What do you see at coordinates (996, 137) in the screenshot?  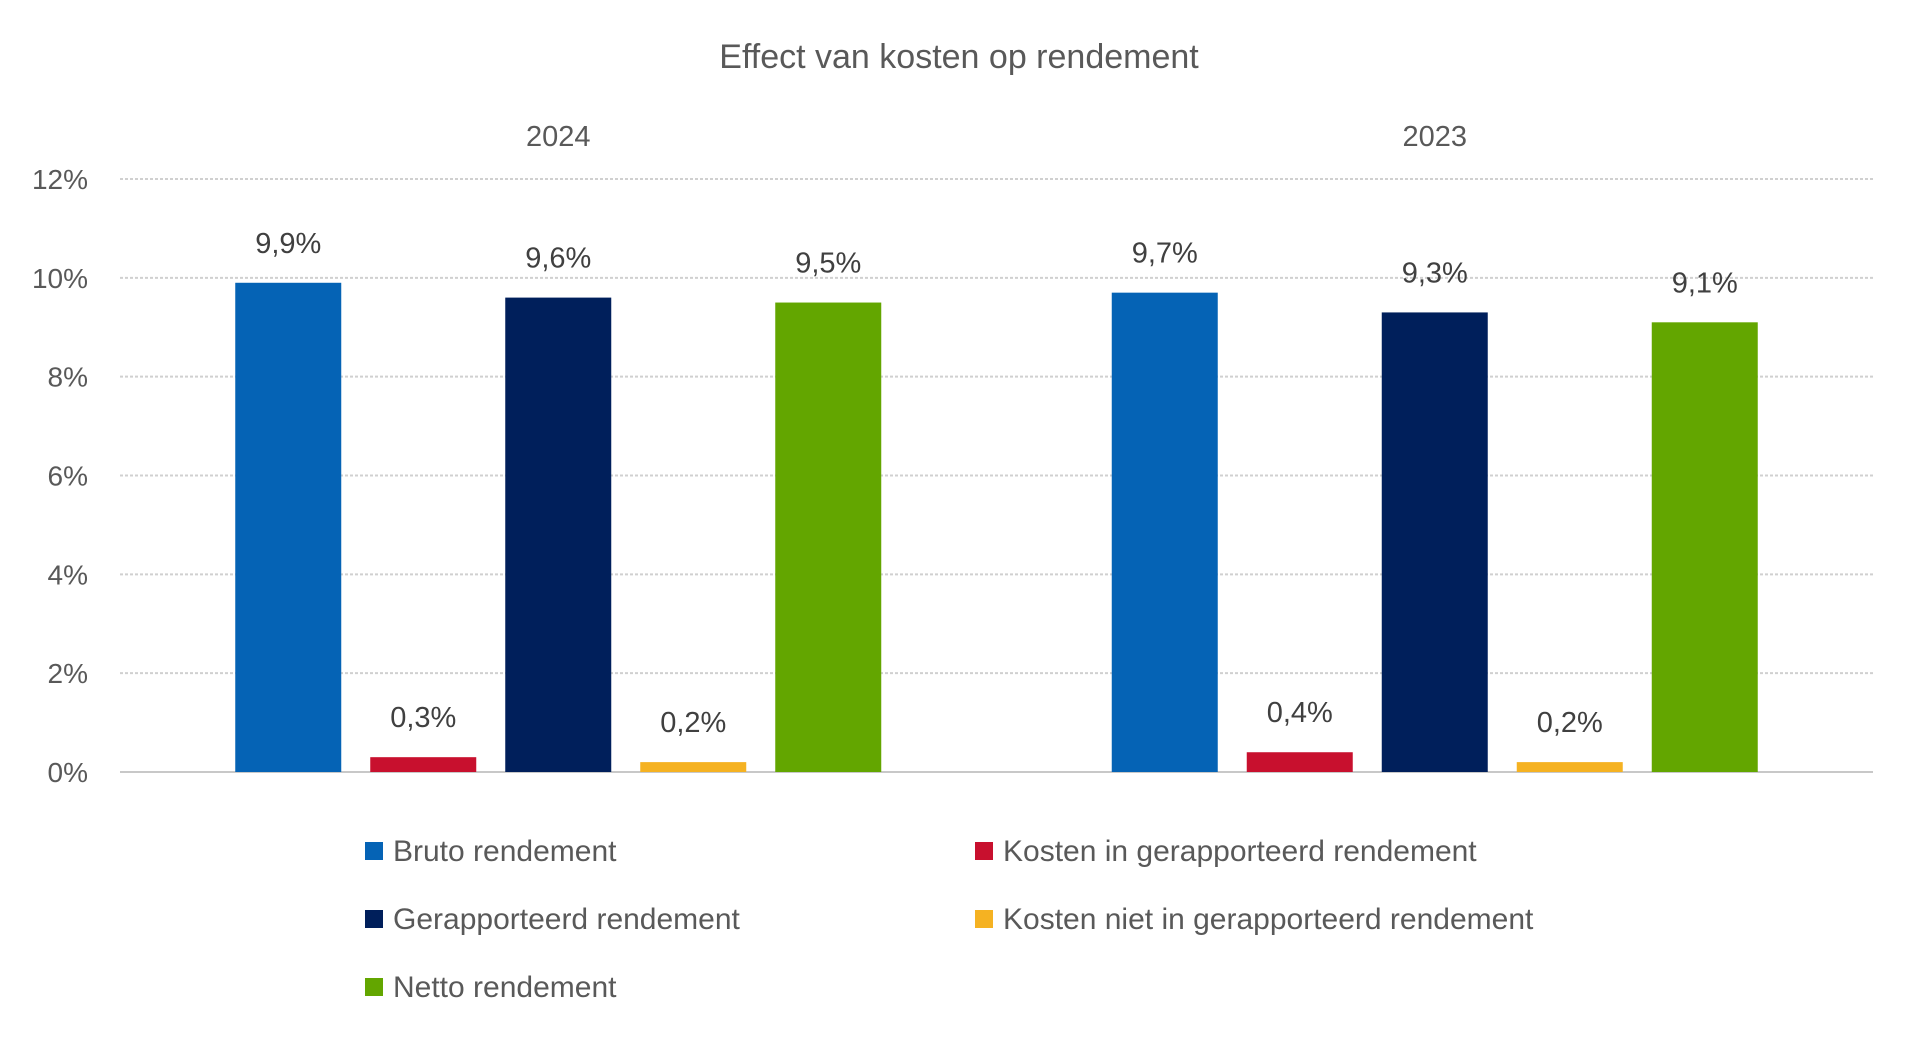 I see `category-labels: 2024 2023` at bounding box center [996, 137].